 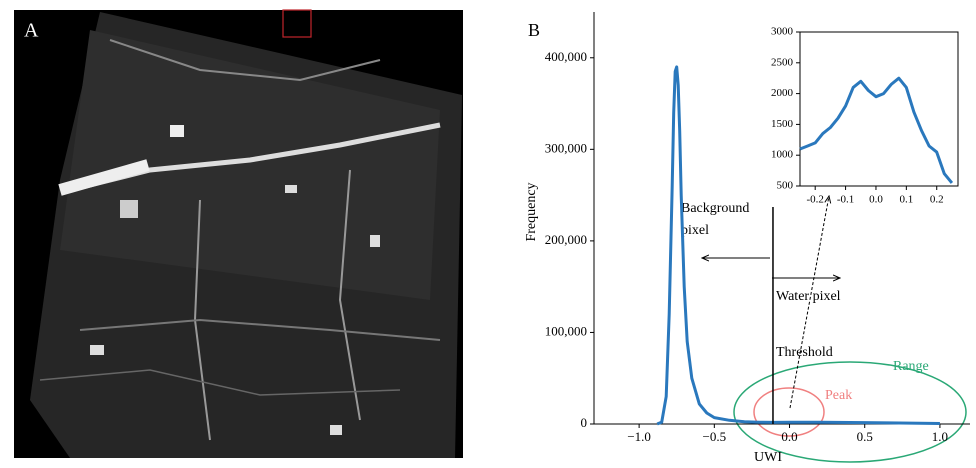 I want to click on panel-label: A, so click(x=31, y=31).